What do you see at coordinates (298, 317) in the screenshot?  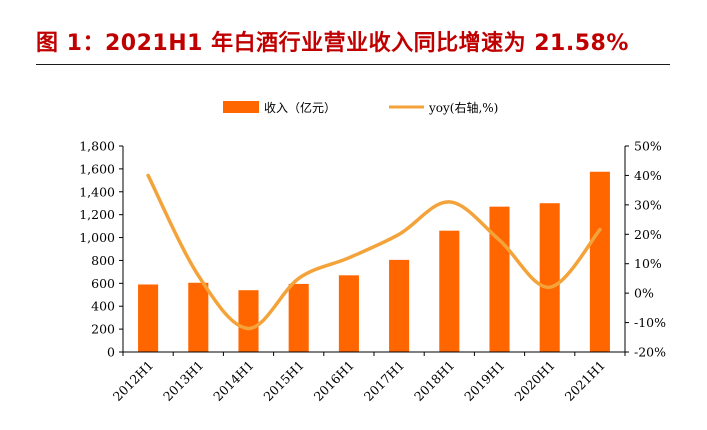 I see `bar-2015H1` at bounding box center [298, 317].